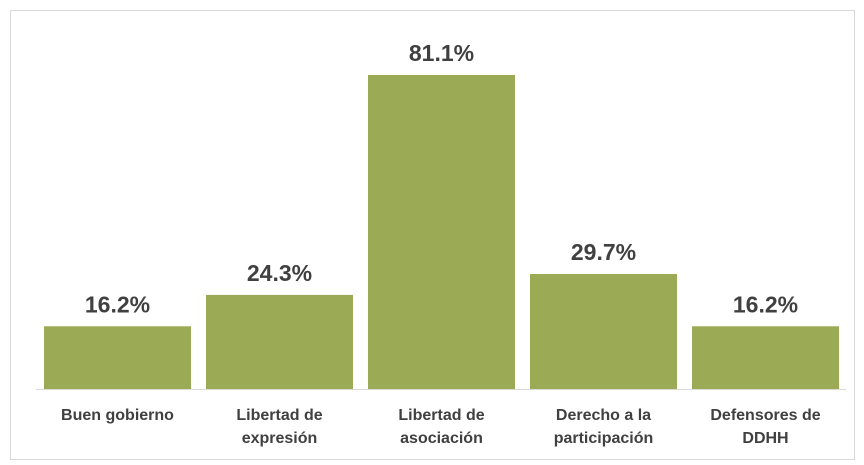  What do you see at coordinates (603, 252) in the screenshot?
I see `value-label: 29.7%` at bounding box center [603, 252].